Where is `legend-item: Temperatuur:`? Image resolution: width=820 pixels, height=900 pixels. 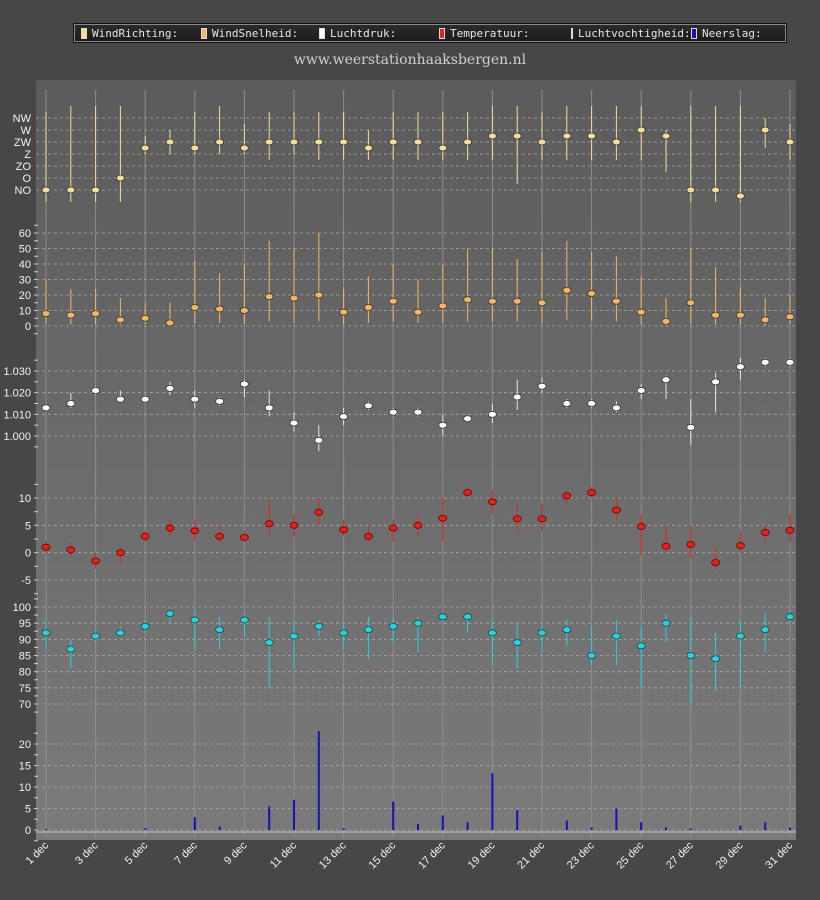
legend-item: Temperatuur: is located at coordinates (499, 33).